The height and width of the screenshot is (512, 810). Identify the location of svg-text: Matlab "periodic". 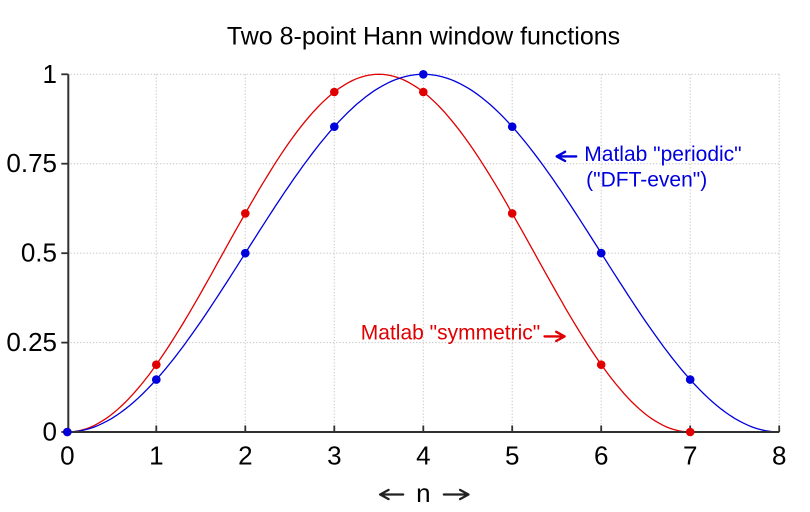
(662, 154).